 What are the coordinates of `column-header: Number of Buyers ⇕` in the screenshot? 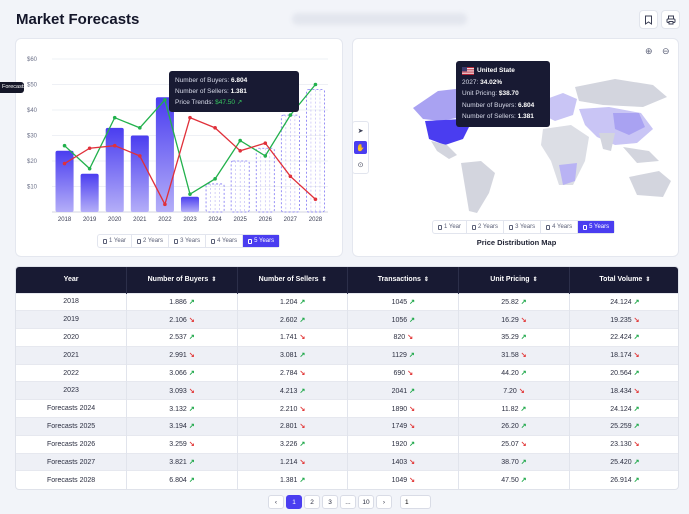 It's located at (182, 280).